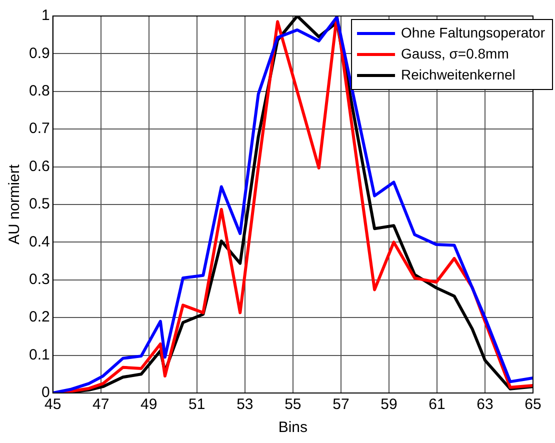 This screenshot has width=555, height=443. I want to click on y-tick-label: 0.8, so click(39, 91).